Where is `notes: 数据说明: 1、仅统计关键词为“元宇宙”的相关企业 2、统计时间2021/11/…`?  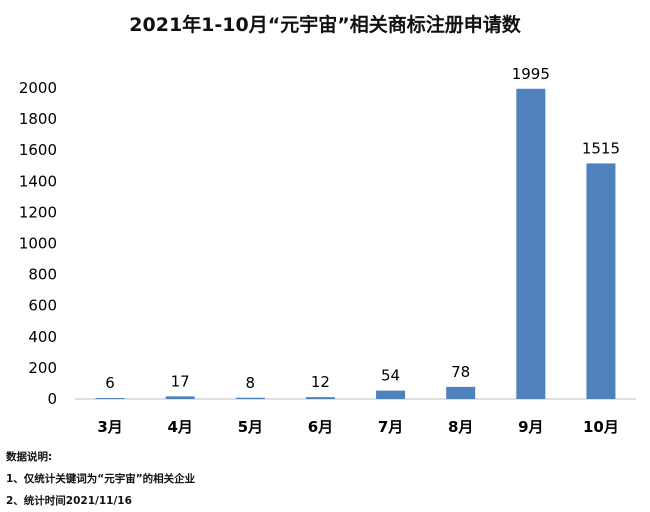 notes: 数据说明: 1、仅统计关键词为“元宇宙”的相关企业 2、统计时间2021/11/… is located at coordinates (100, 479).